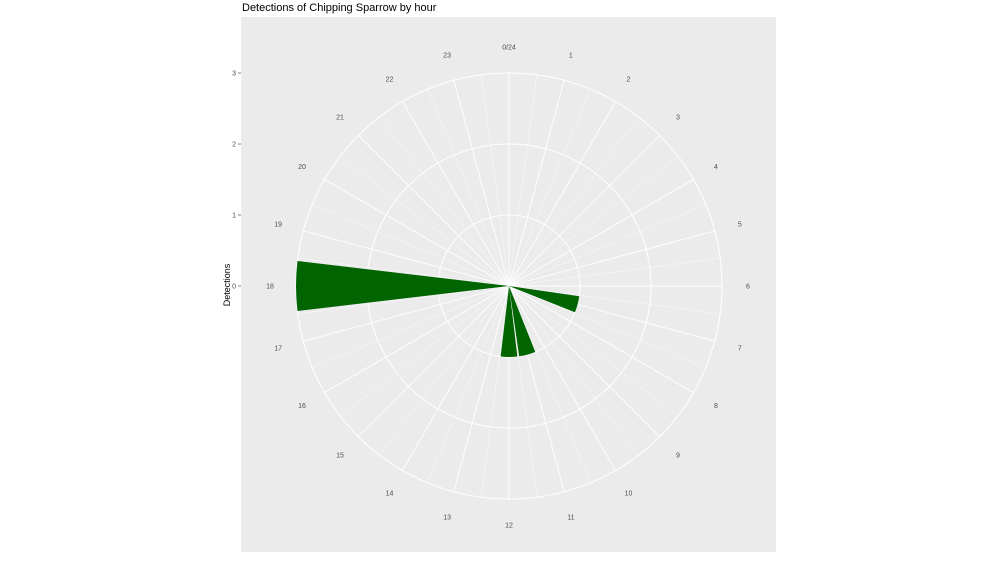 The width and height of the screenshot is (1000, 573). What do you see at coordinates (740, 348) in the screenshot?
I see `hour-label: 7` at bounding box center [740, 348].